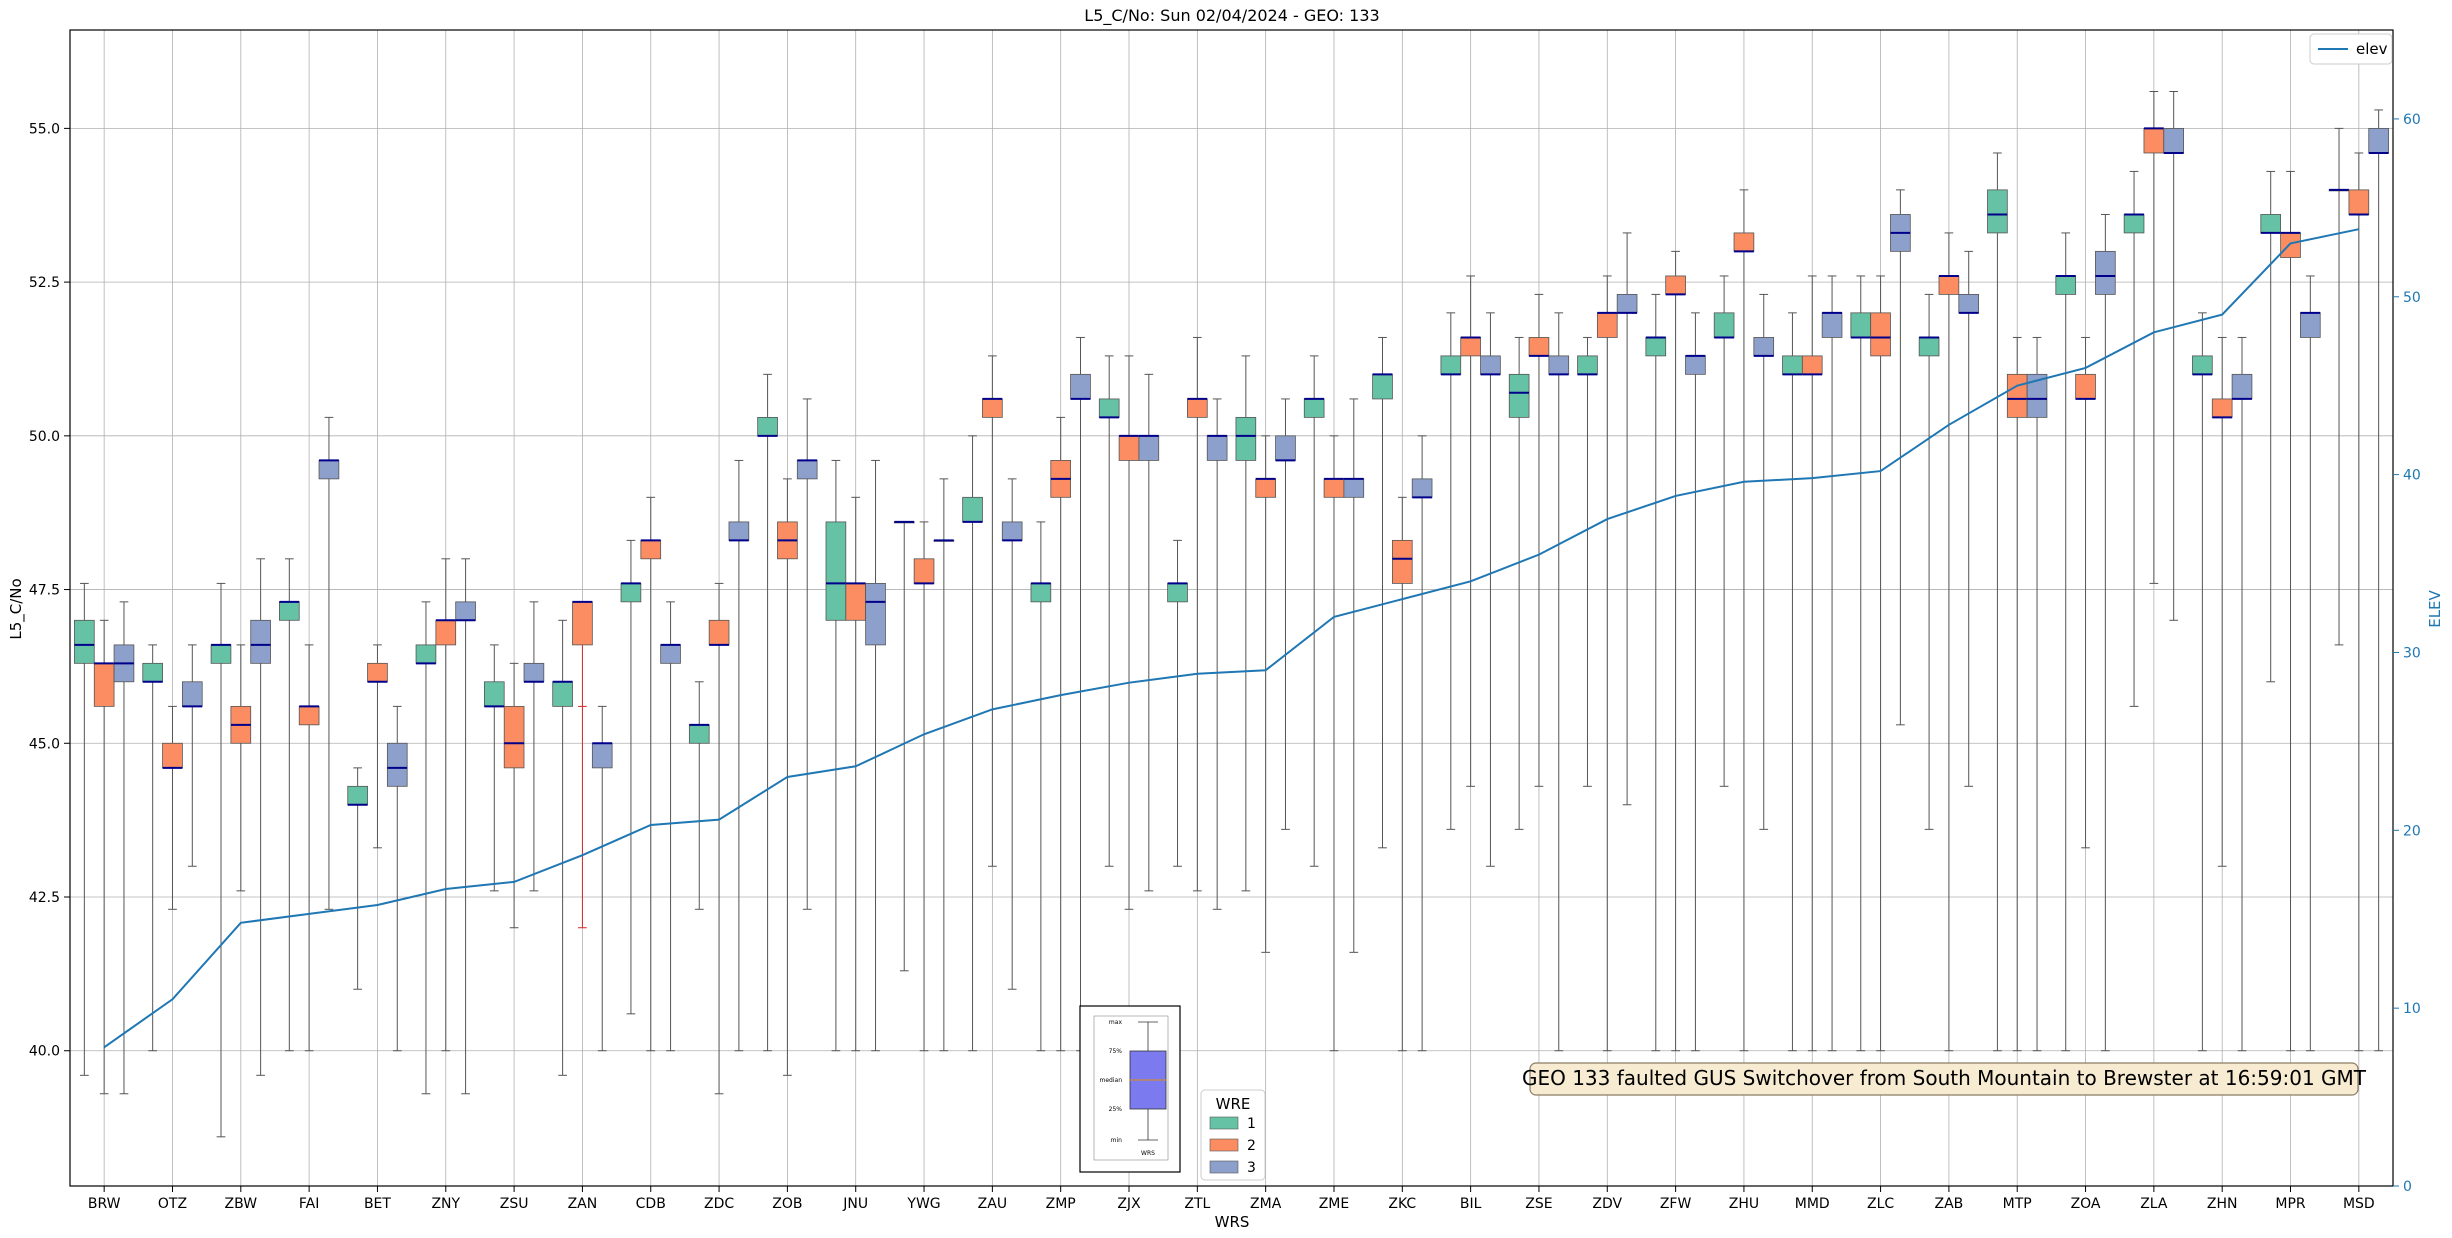  What do you see at coordinates (2359, 1204) in the screenshot?
I see `x-tick-label: MSD` at bounding box center [2359, 1204].